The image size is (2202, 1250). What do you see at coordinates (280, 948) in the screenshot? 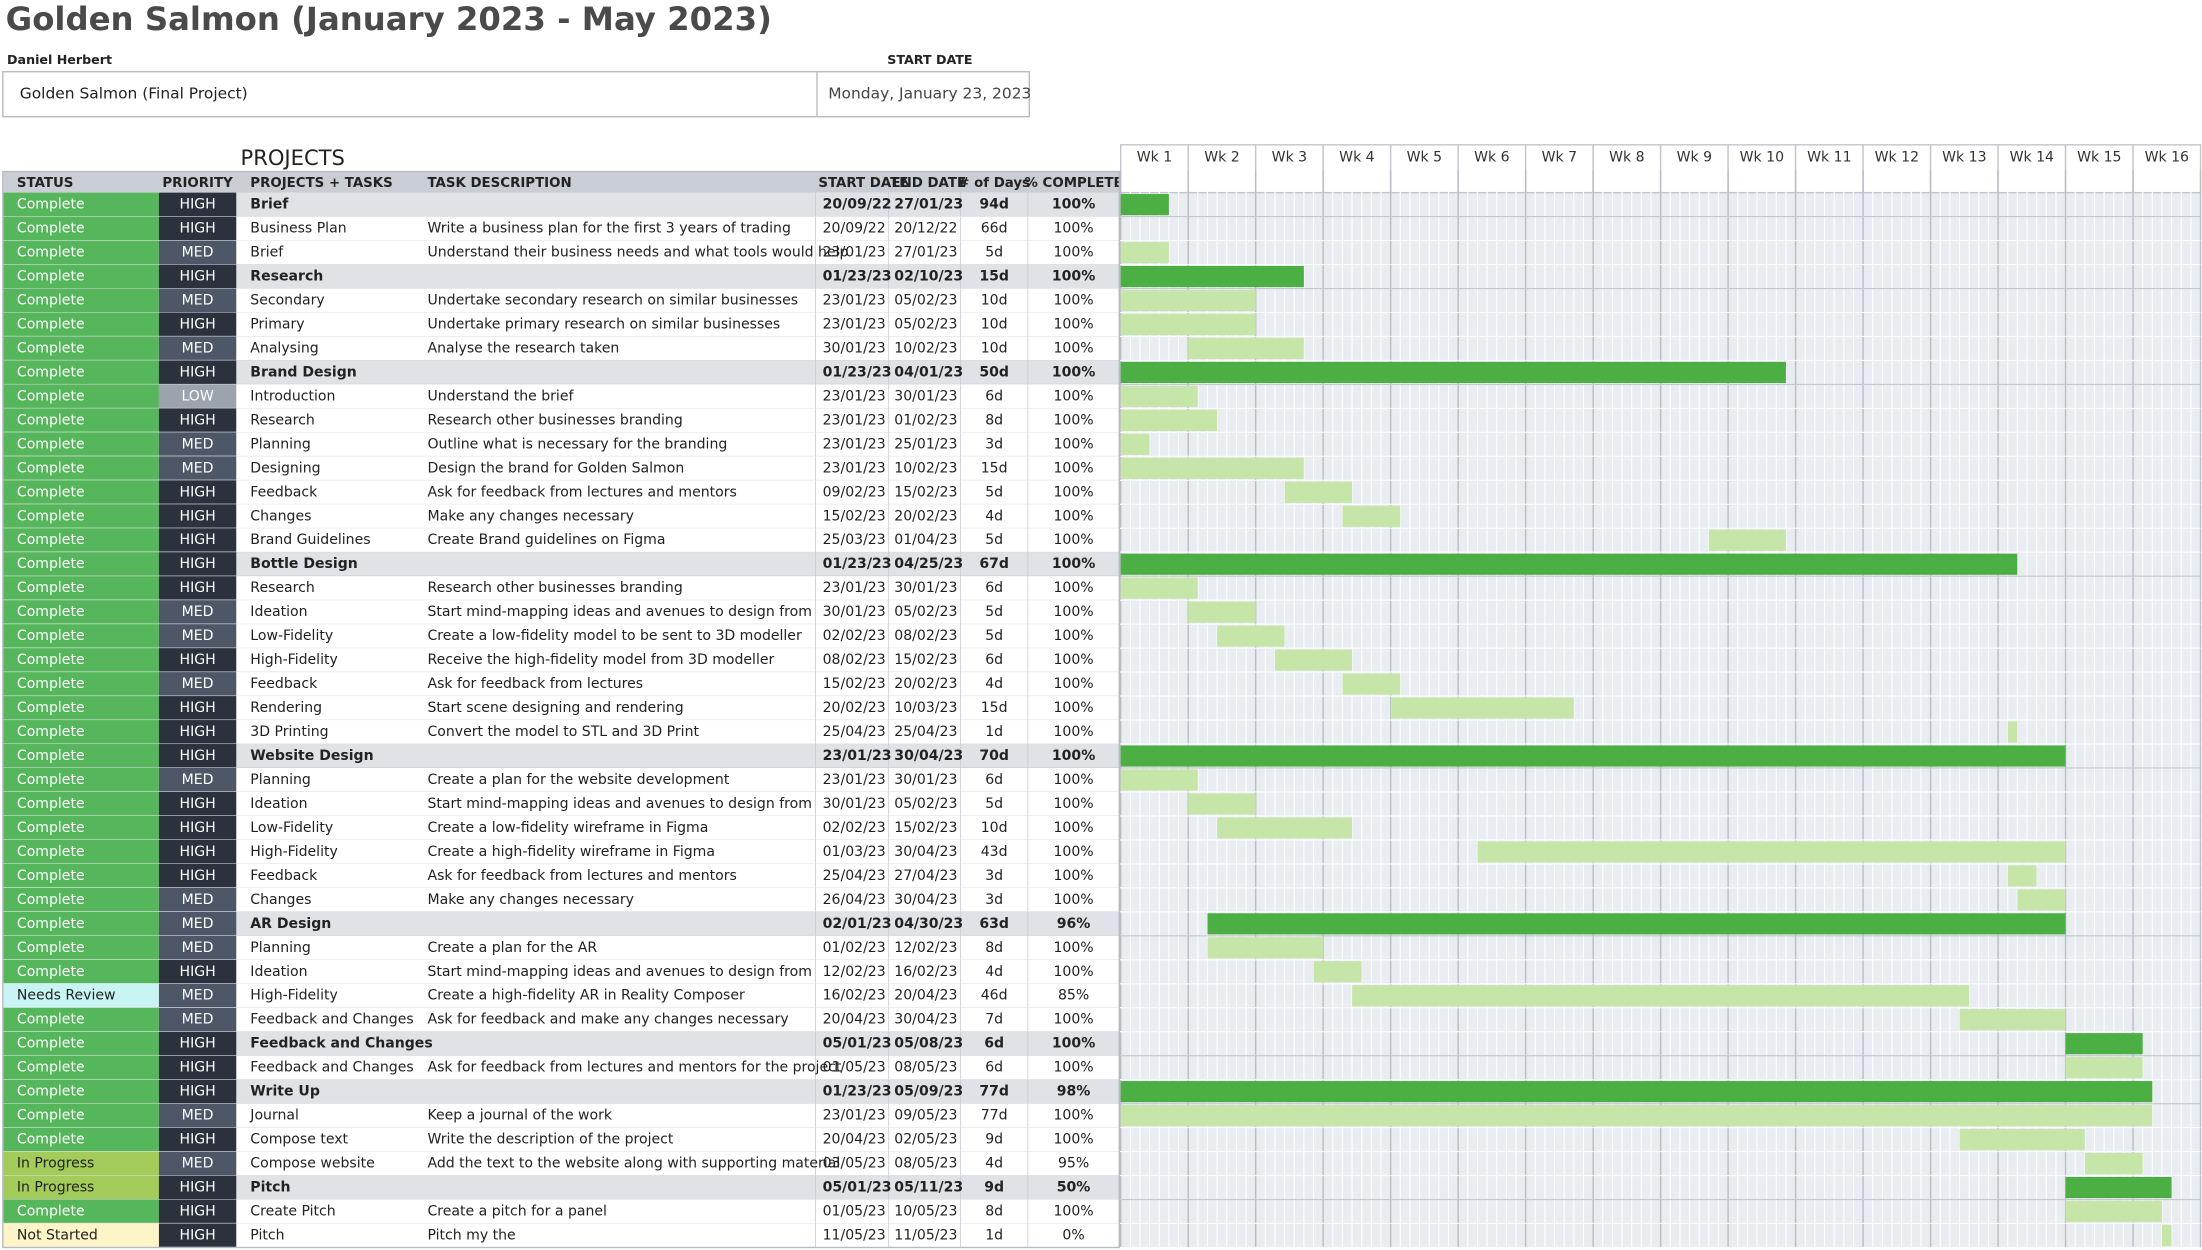
I see `task: Planning` at bounding box center [280, 948].